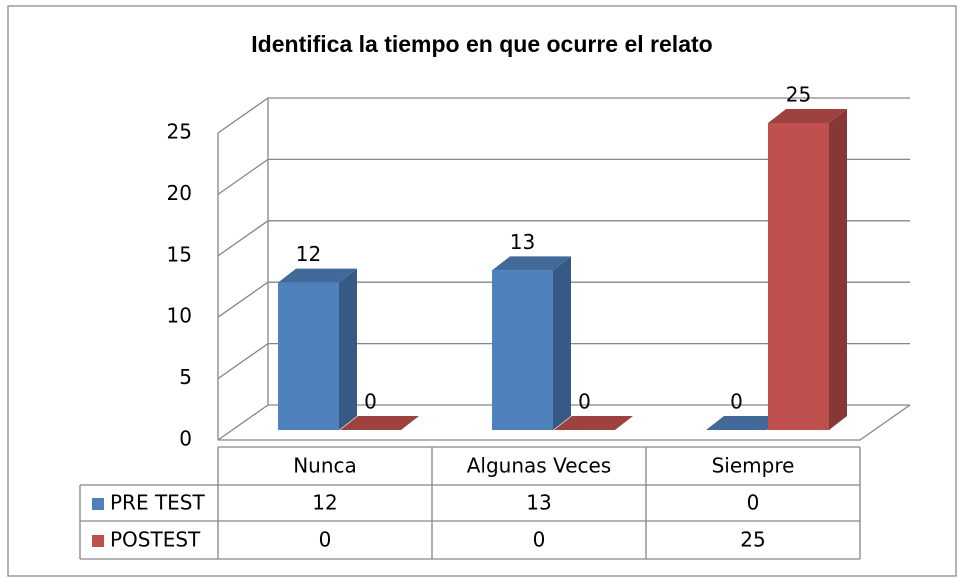 Image resolution: width=963 pixels, height=578 pixels. What do you see at coordinates (539, 466) in the screenshot?
I see `category-label: Algunas Veces` at bounding box center [539, 466].